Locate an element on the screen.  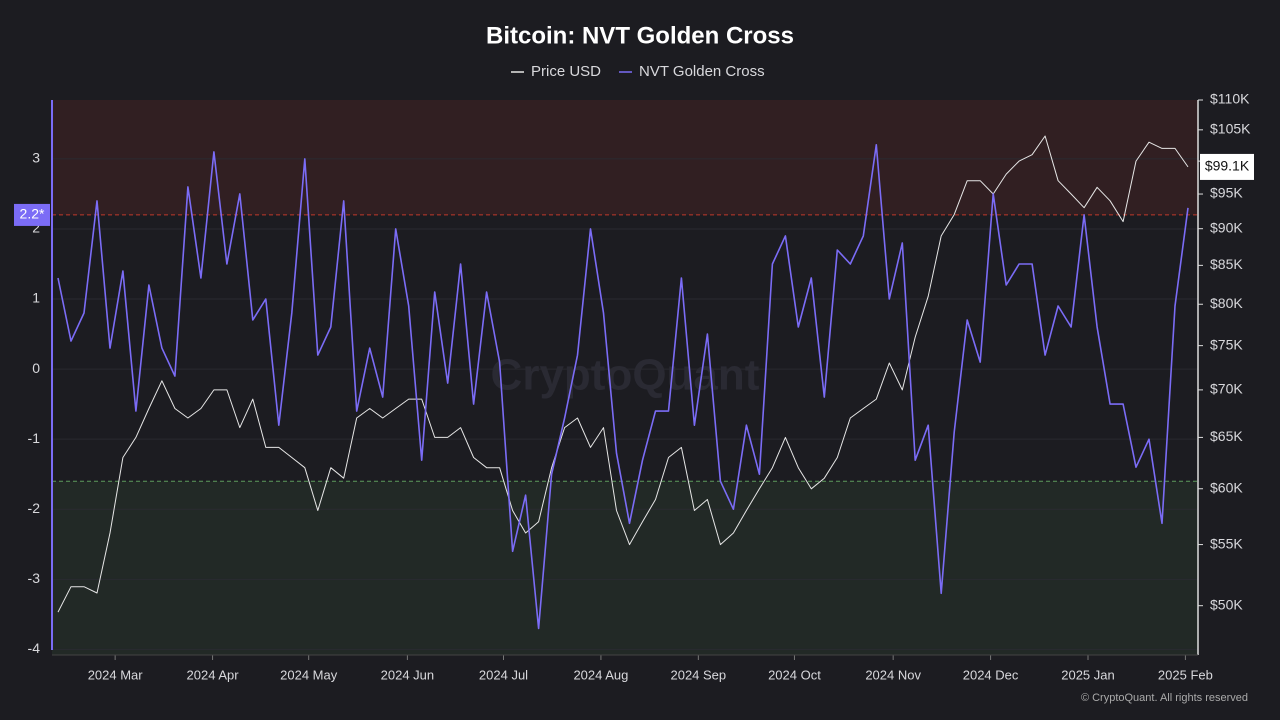
y2-tick-label: $70K is located at coordinates (1226, 389).